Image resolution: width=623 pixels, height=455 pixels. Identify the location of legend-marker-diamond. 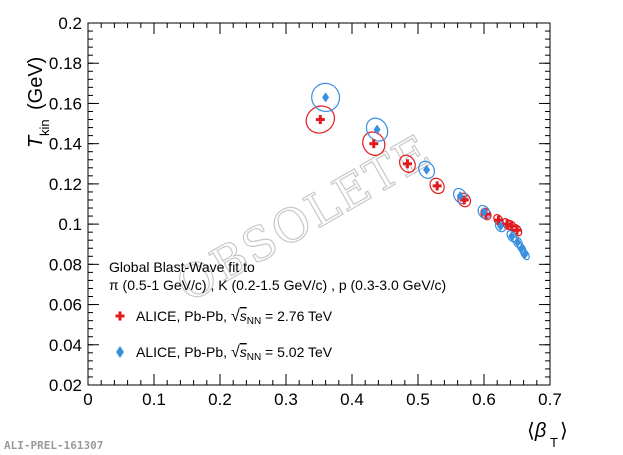
(120, 352).